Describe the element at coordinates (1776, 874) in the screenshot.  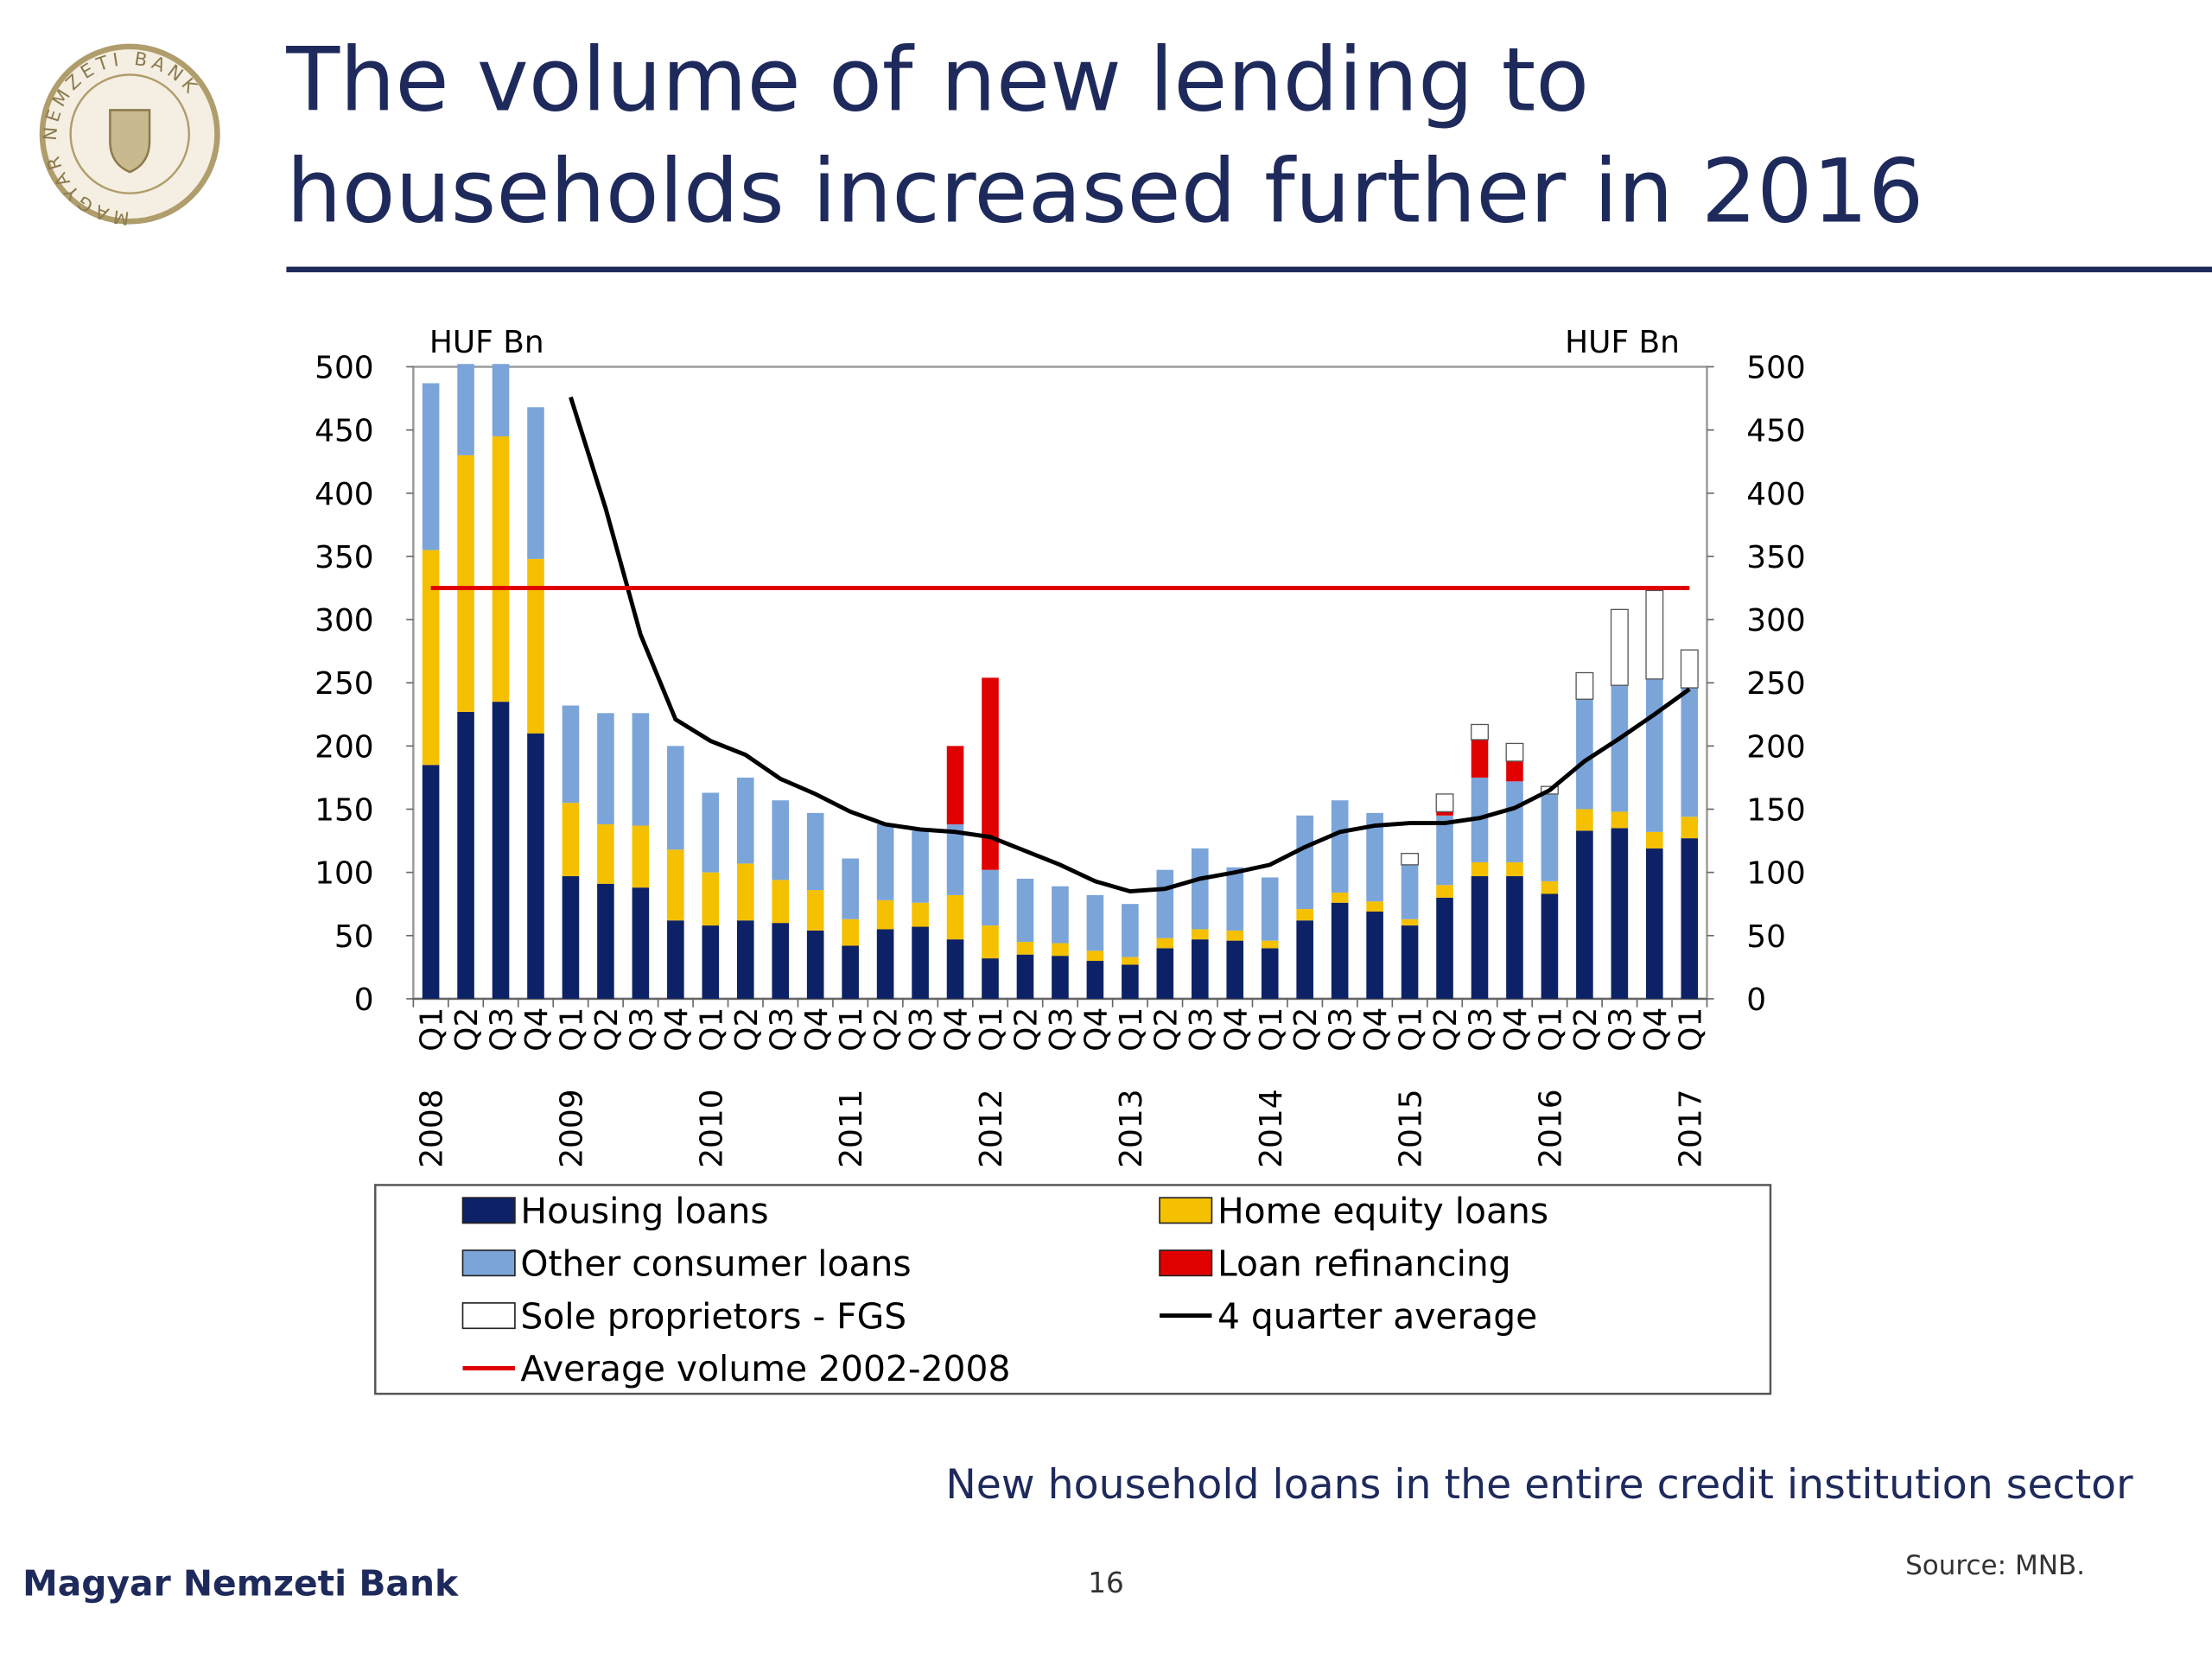
I see `y2-tick-label: 100` at that location.